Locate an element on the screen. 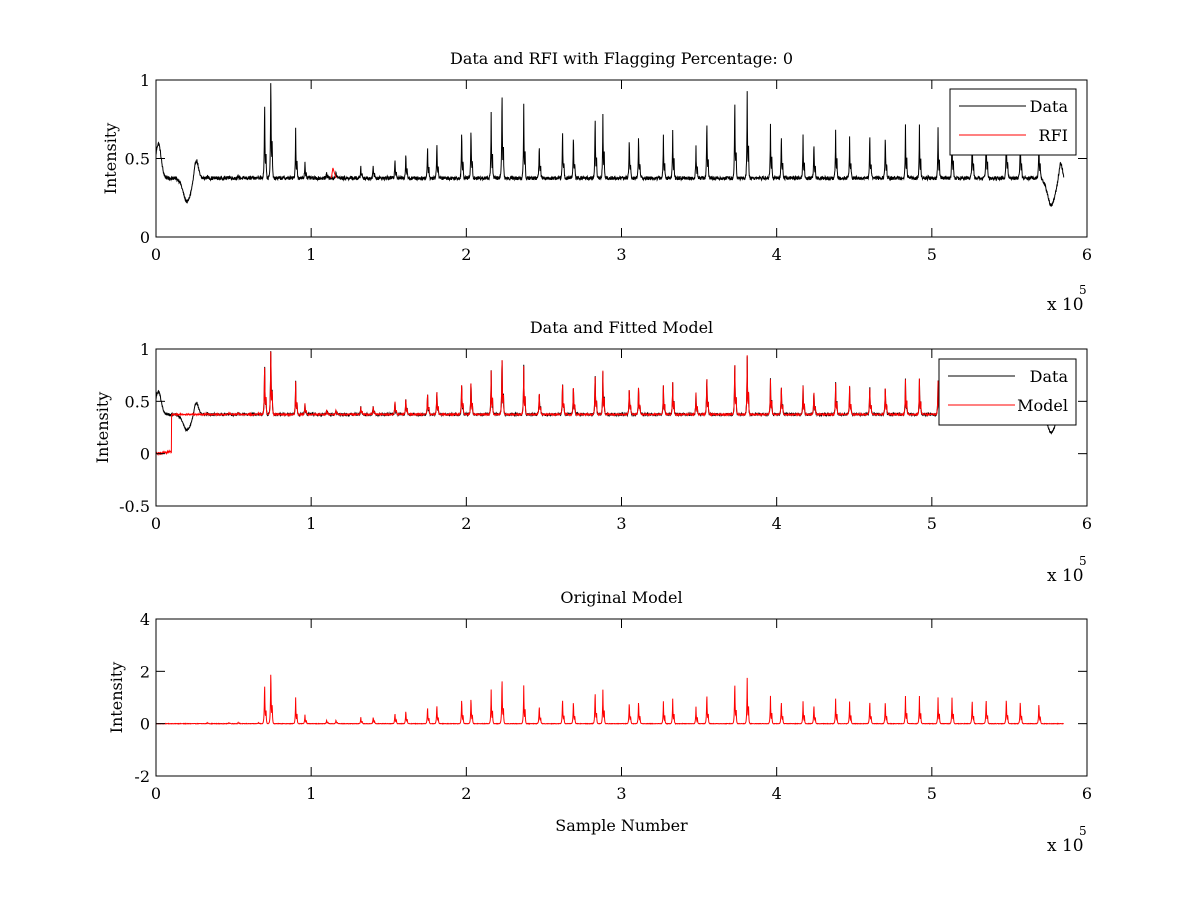 This screenshot has width=1200, height=905. y-tick-label: 2 is located at coordinates (145, 671).